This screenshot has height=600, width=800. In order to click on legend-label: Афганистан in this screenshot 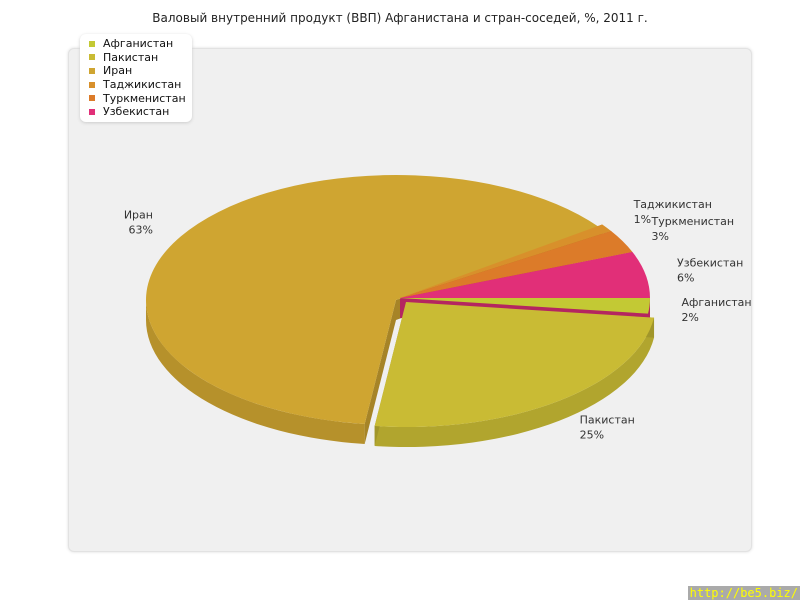, I will do `click(138, 44)`.